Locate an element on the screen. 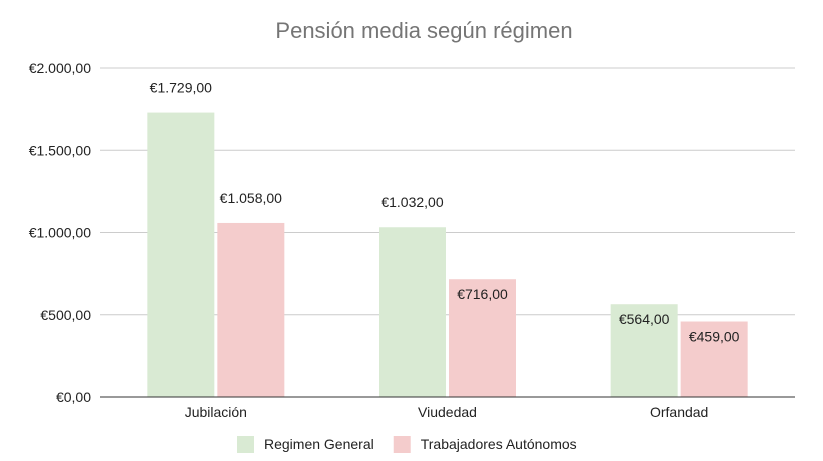 Image resolution: width=823 pixels, height=461 pixels. y-tick-label: €1.000,00 is located at coordinates (60, 233).